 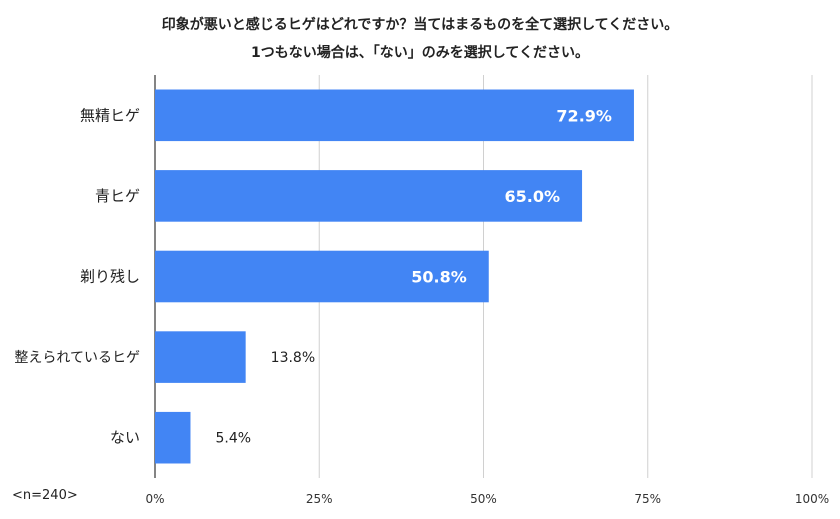 What do you see at coordinates (125, 438) in the screenshot?
I see `category-label: ない` at bounding box center [125, 438].